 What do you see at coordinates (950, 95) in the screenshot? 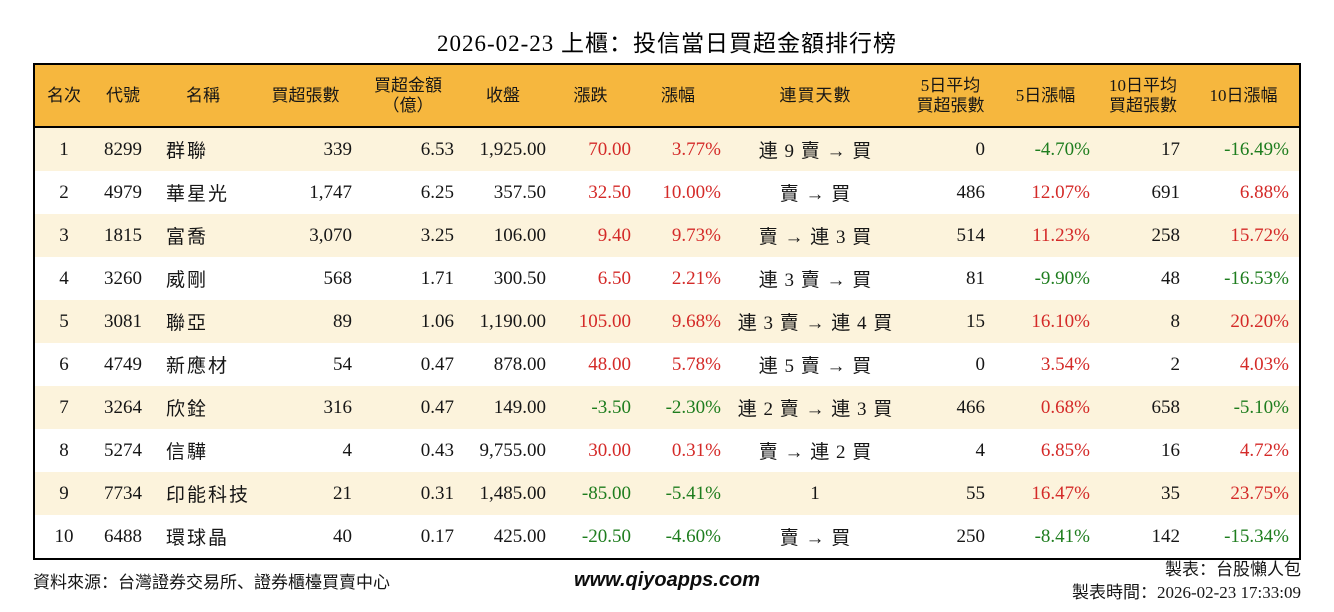
I see `col-header-avg5: 5日平均 買超張數` at bounding box center [950, 95].